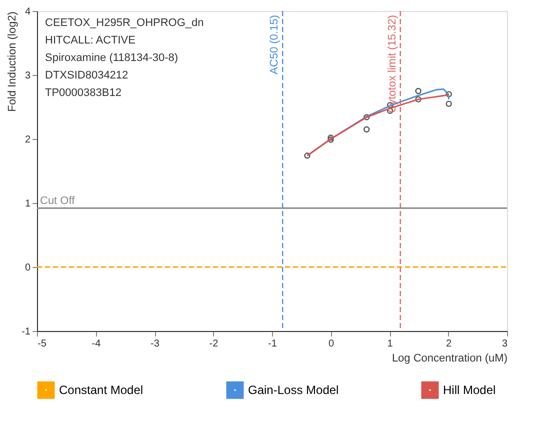 This screenshot has width=541, height=424. Describe the element at coordinates (331, 344) in the screenshot. I see `x-tick-label: 0` at that location.